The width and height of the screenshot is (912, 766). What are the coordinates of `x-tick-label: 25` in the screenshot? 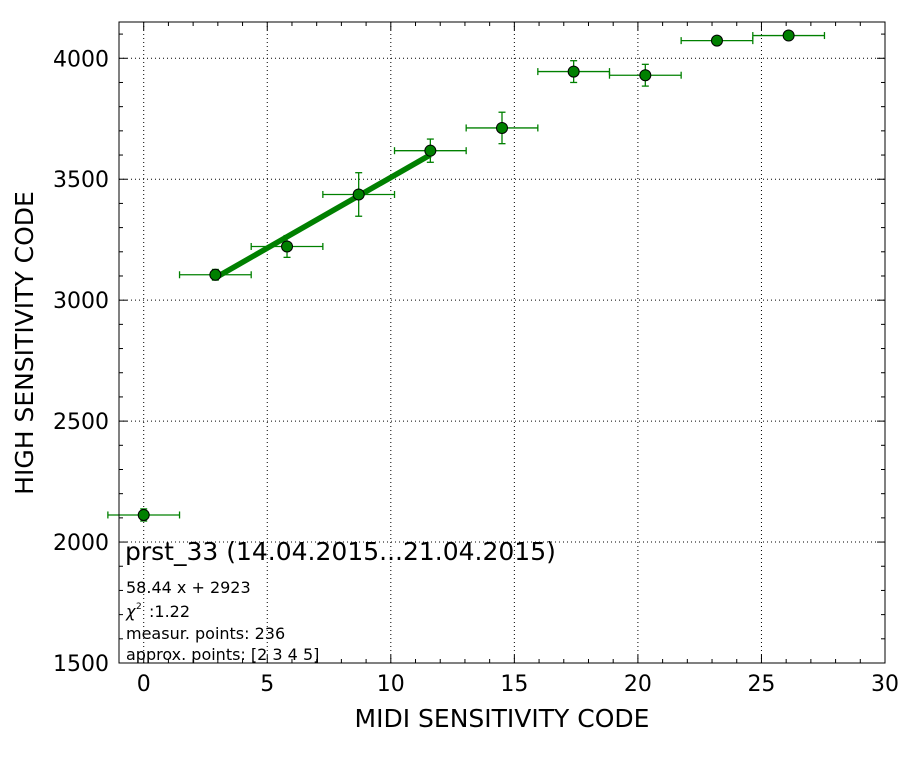 It's located at (761, 684).